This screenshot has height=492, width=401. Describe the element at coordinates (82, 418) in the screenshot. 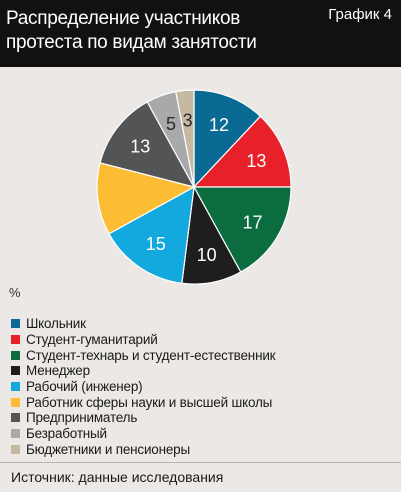

I see `legend-label: Предприниматель` at that location.